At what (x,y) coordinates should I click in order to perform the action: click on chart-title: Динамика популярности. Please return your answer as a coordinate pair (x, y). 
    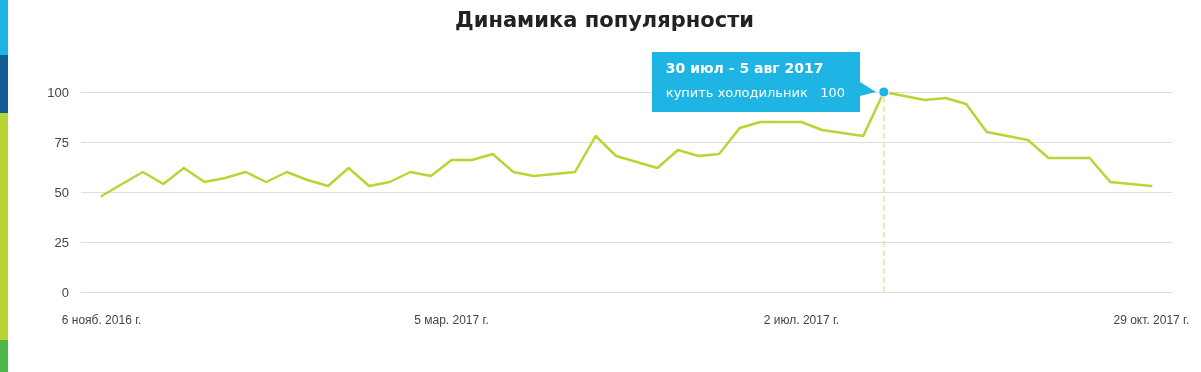
    Looking at the image, I should click on (604, 19).